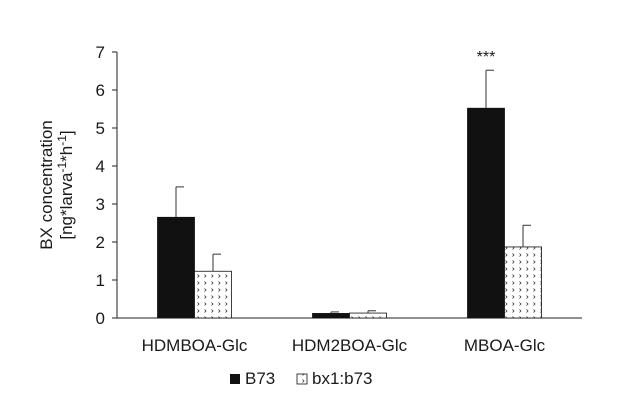  I want to click on y-axis-title-line2: [ng*larva-1*h-1], so click(65, 184).